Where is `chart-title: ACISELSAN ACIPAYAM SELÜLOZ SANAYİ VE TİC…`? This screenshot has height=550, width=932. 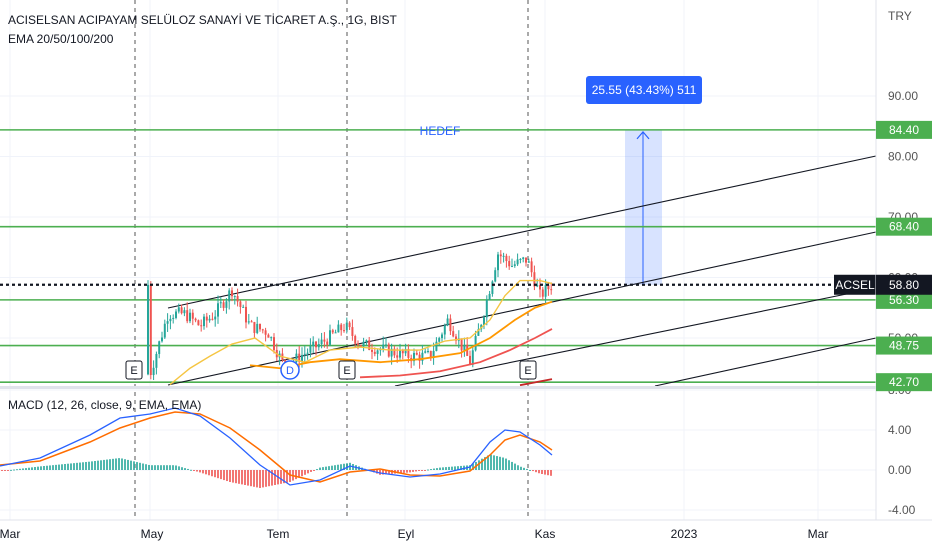
chart-title: ACISELSAN ACIPAYAM SELÜLOZ SANAYİ VE TİC… is located at coordinates (202, 20).